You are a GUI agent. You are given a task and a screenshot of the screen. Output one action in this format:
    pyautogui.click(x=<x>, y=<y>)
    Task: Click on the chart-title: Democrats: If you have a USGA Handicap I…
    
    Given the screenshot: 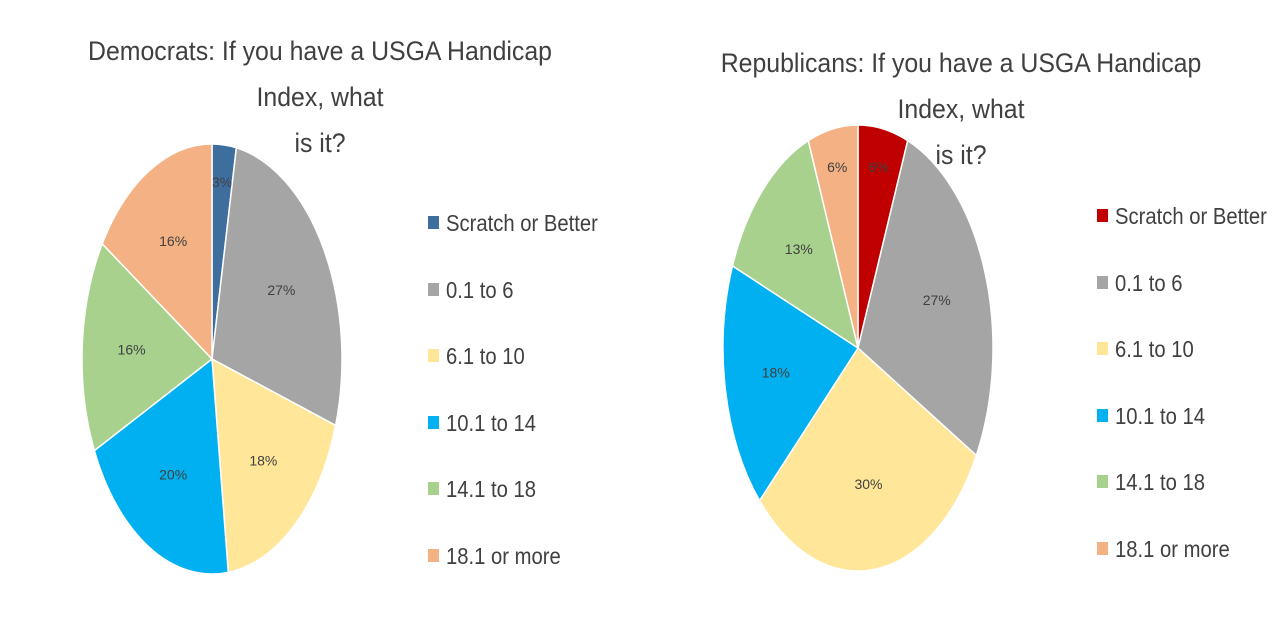 What is the action you would take?
    pyautogui.click(x=319, y=97)
    